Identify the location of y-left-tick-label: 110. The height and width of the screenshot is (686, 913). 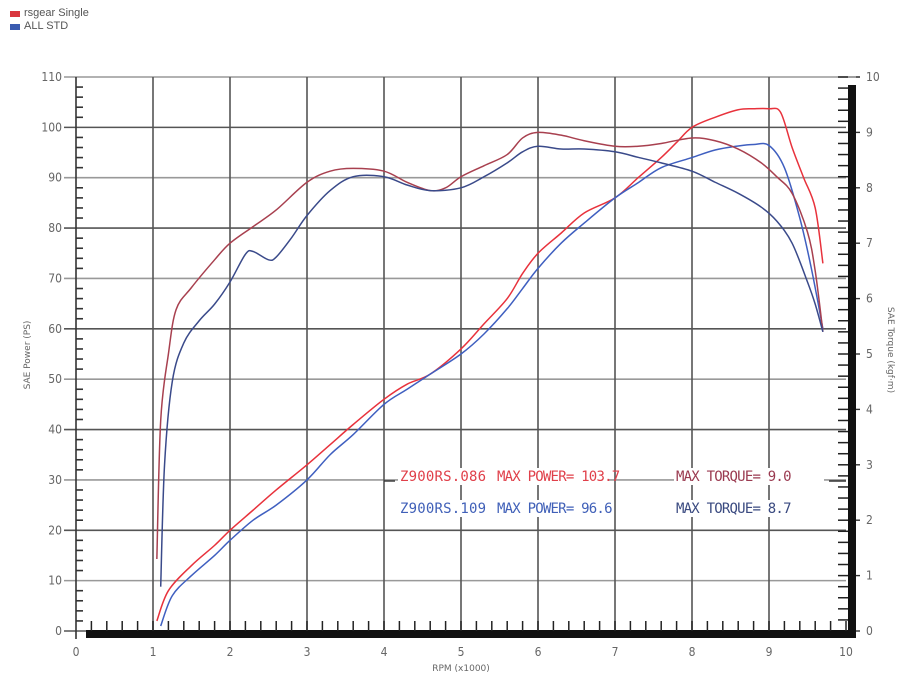
(51, 77).